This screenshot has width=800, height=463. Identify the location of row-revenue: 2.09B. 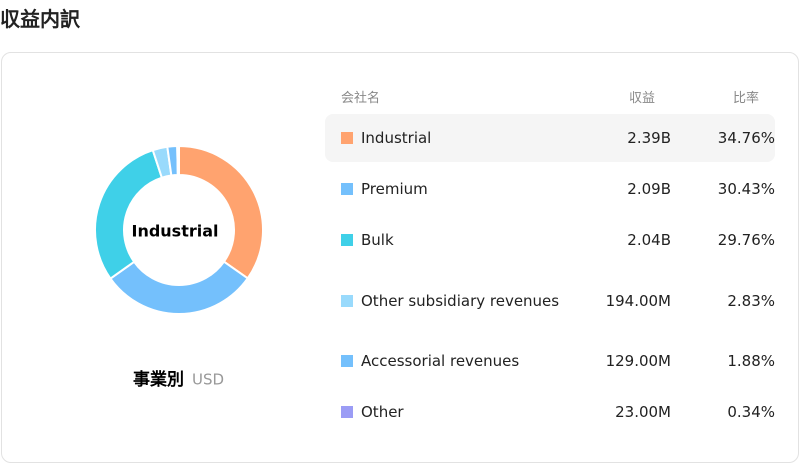
(649, 189).